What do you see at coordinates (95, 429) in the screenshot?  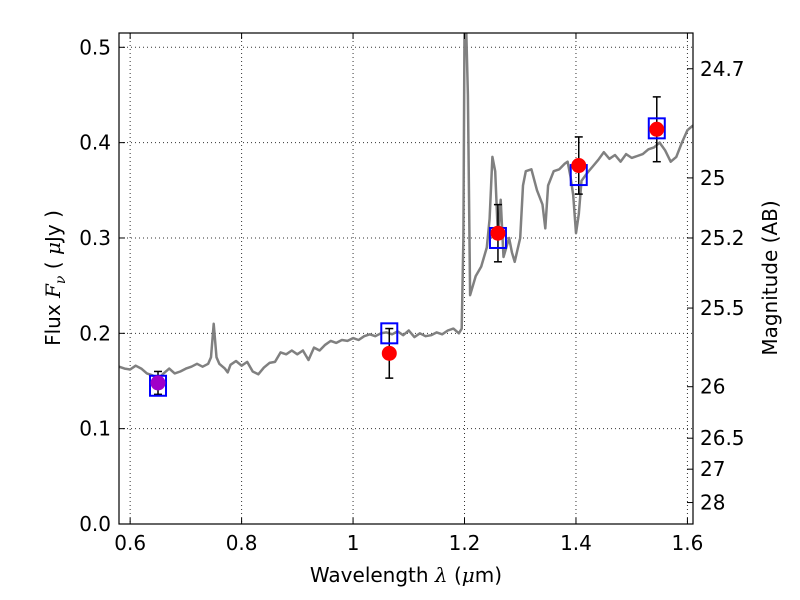 I see `y-tick-label: 0.1` at bounding box center [95, 429].